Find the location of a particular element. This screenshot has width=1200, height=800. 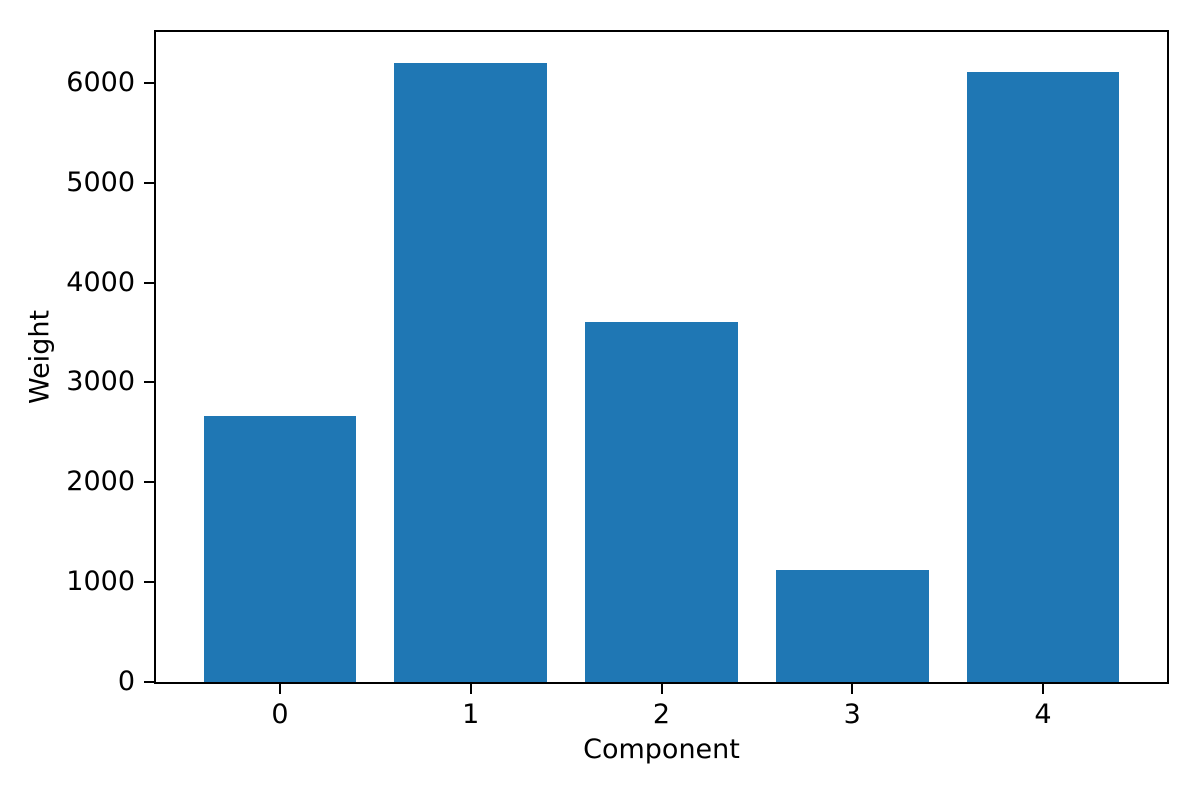

y-tick-label: 6000 is located at coordinates (100, 82).